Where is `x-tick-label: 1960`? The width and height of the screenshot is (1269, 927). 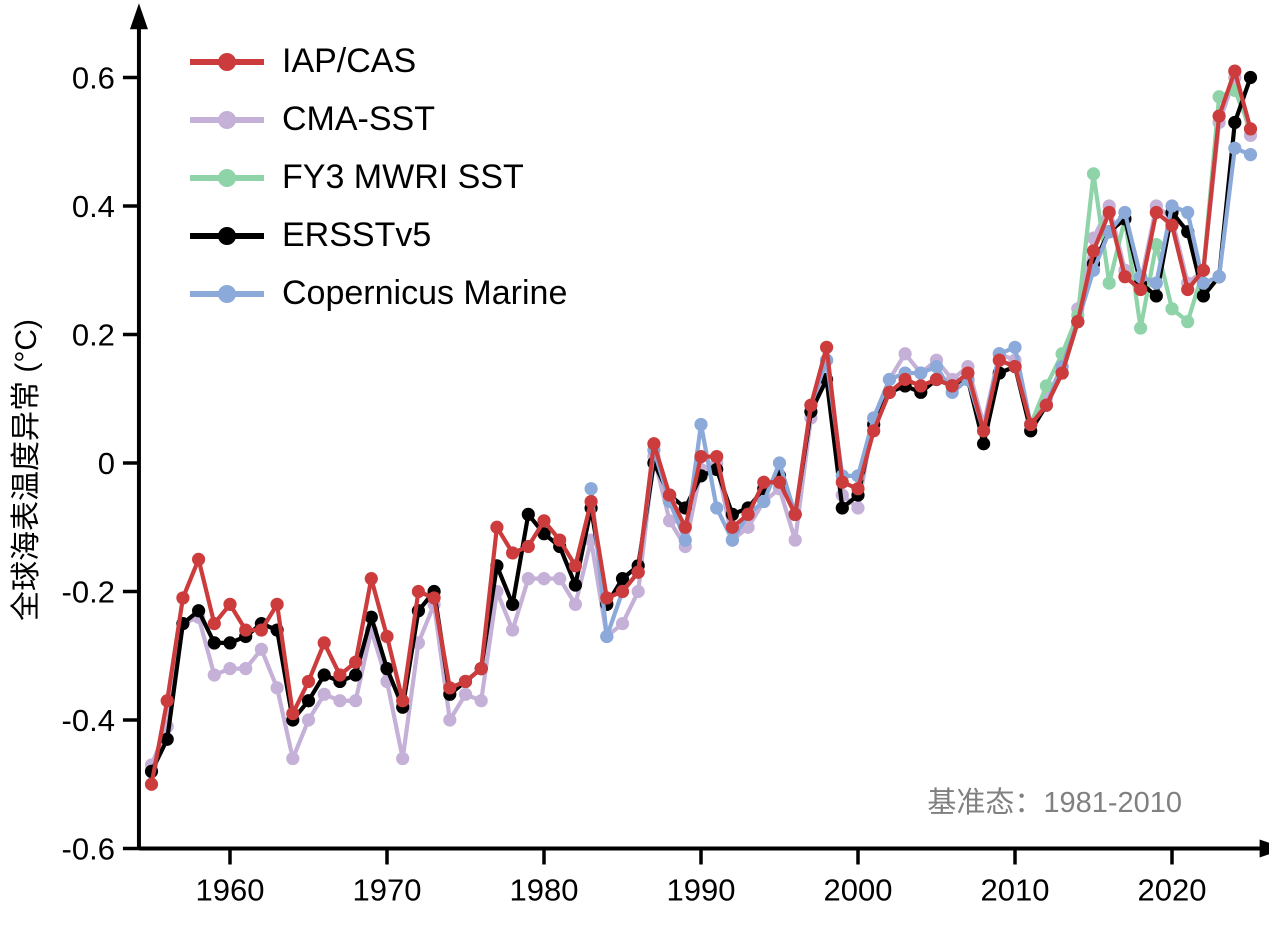 x-tick-label: 1960 is located at coordinates (230, 890).